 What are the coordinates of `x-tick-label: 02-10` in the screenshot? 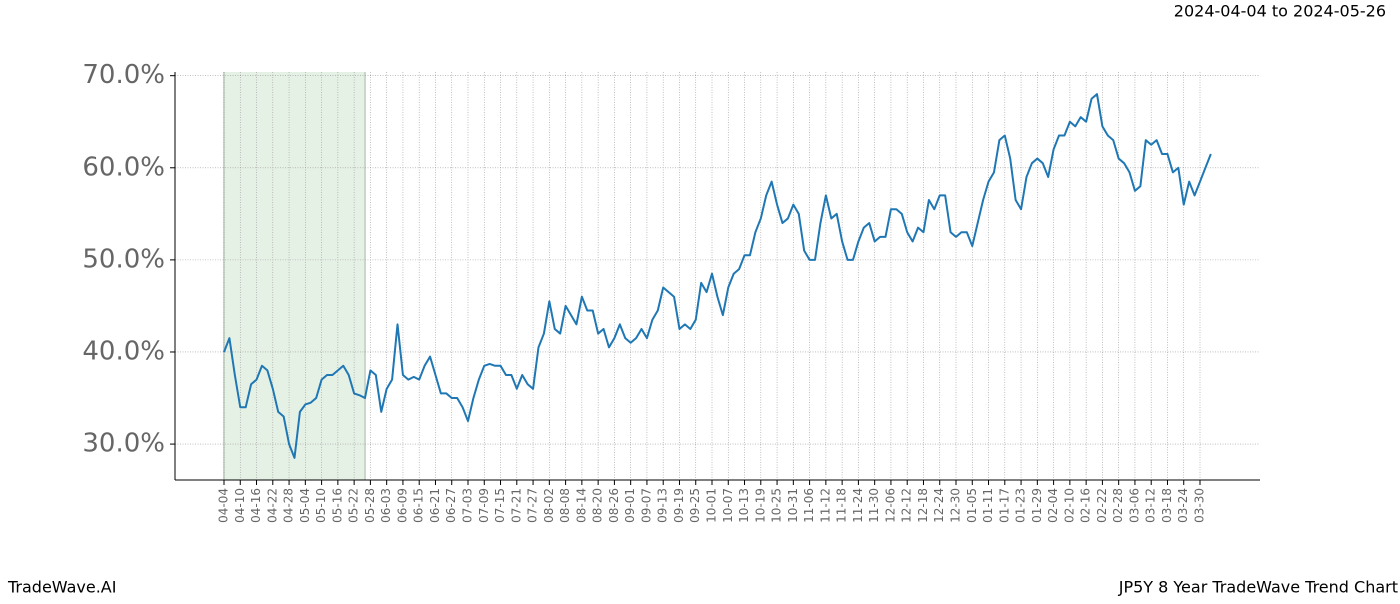 It's located at (1069, 505).